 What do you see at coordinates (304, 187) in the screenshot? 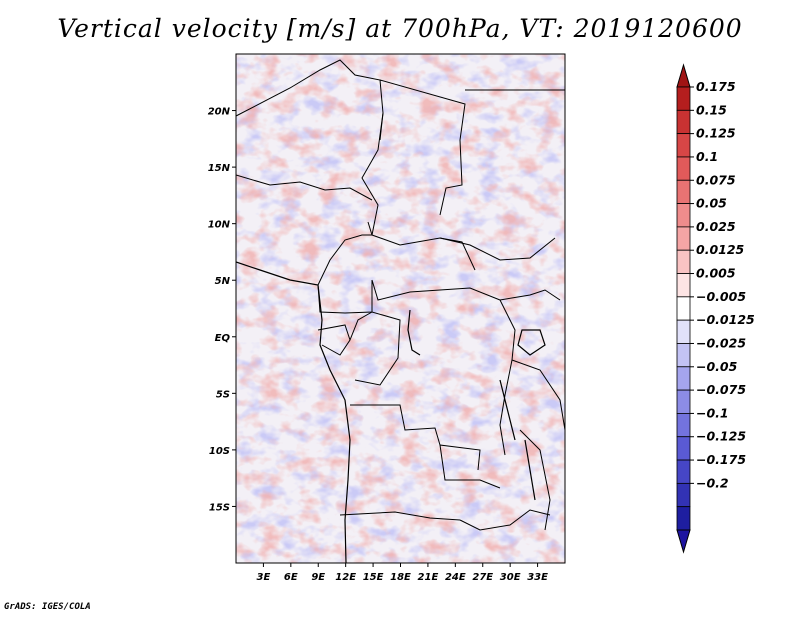
I see `border-niger-nigeria` at bounding box center [304, 187].